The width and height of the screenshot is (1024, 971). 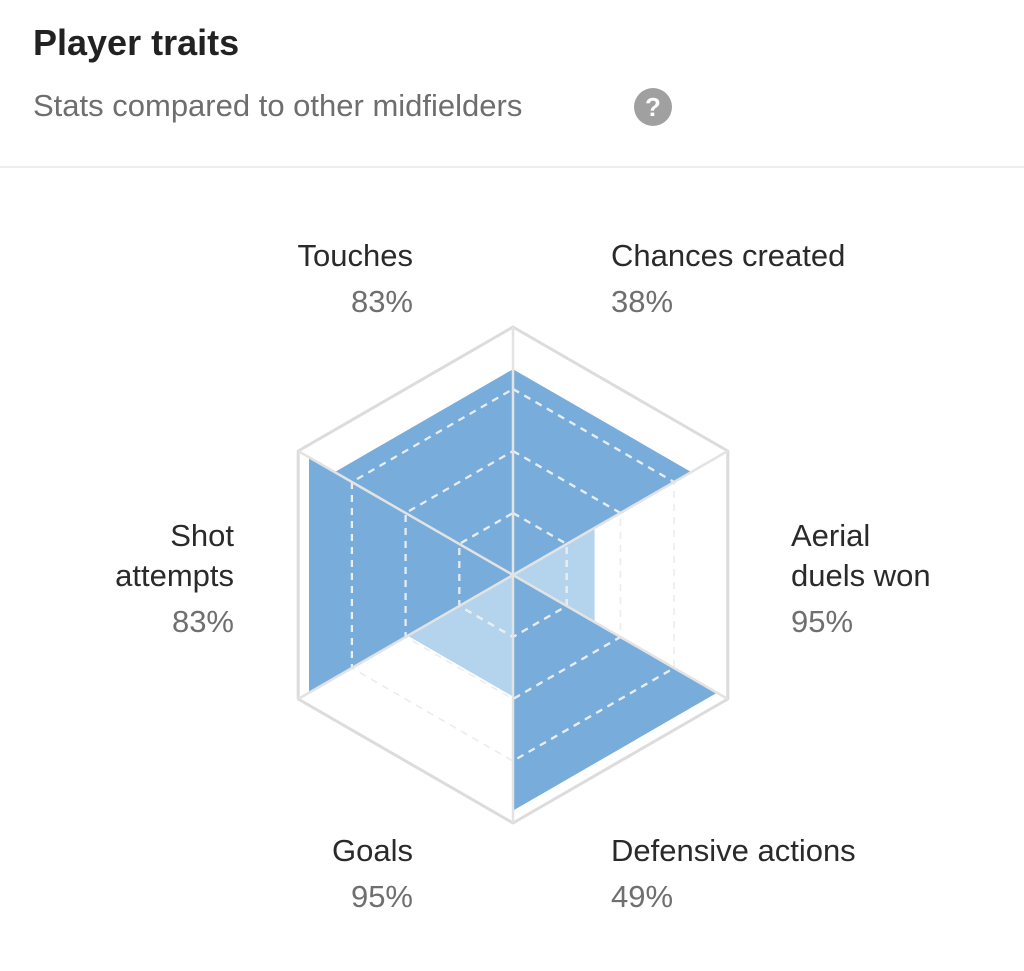 I want to click on radar-sector-shot-attempts, so click(x=423, y=472).